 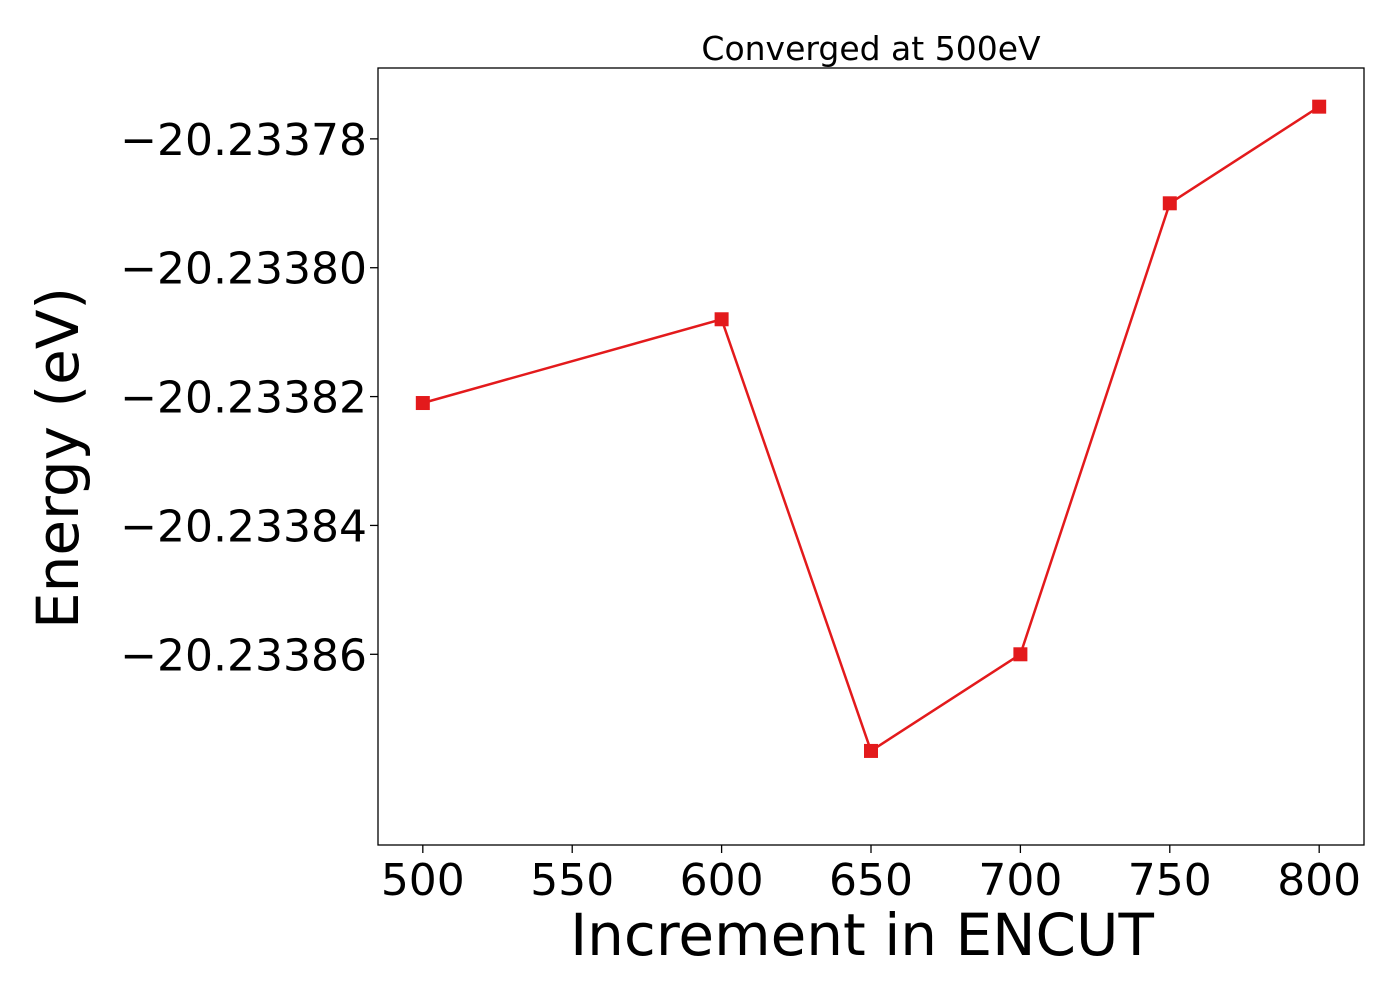 I want to click on x-axis: 500 550 600 650 700 750 800, so click(x=871, y=875).